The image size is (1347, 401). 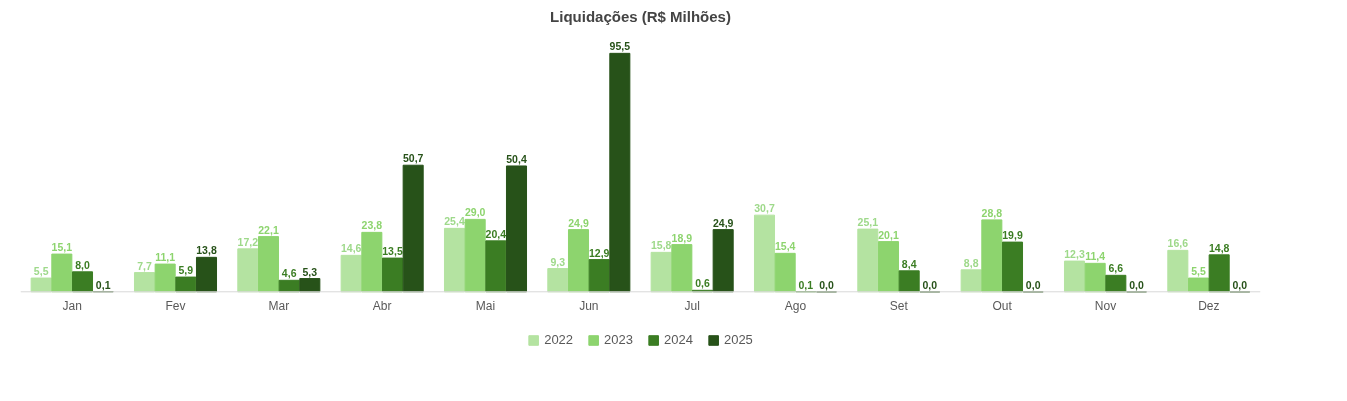 I want to click on data-label: 12,9, so click(x=599, y=252).